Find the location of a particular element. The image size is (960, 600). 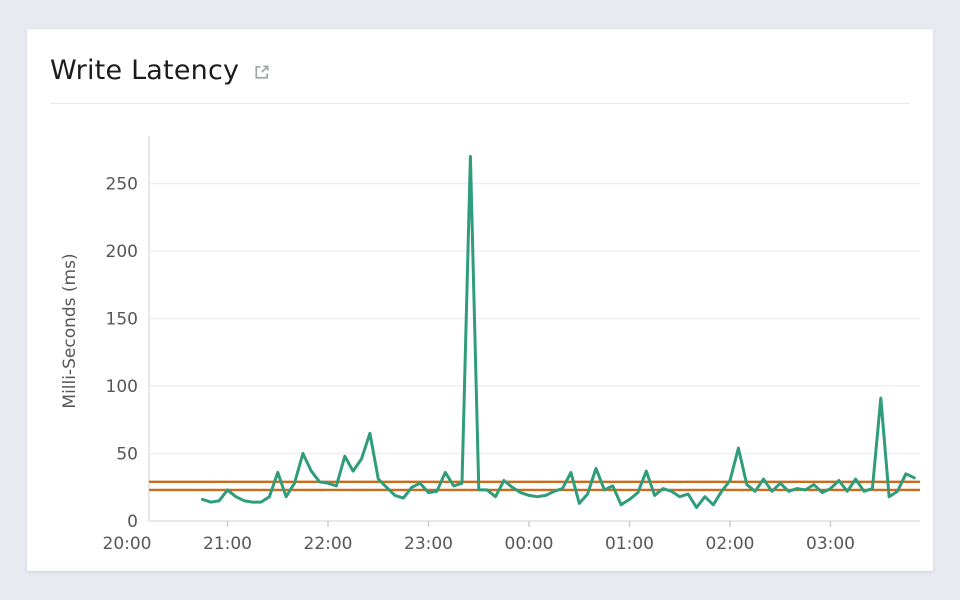

y-tick-label: 150 is located at coordinates (122, 320).